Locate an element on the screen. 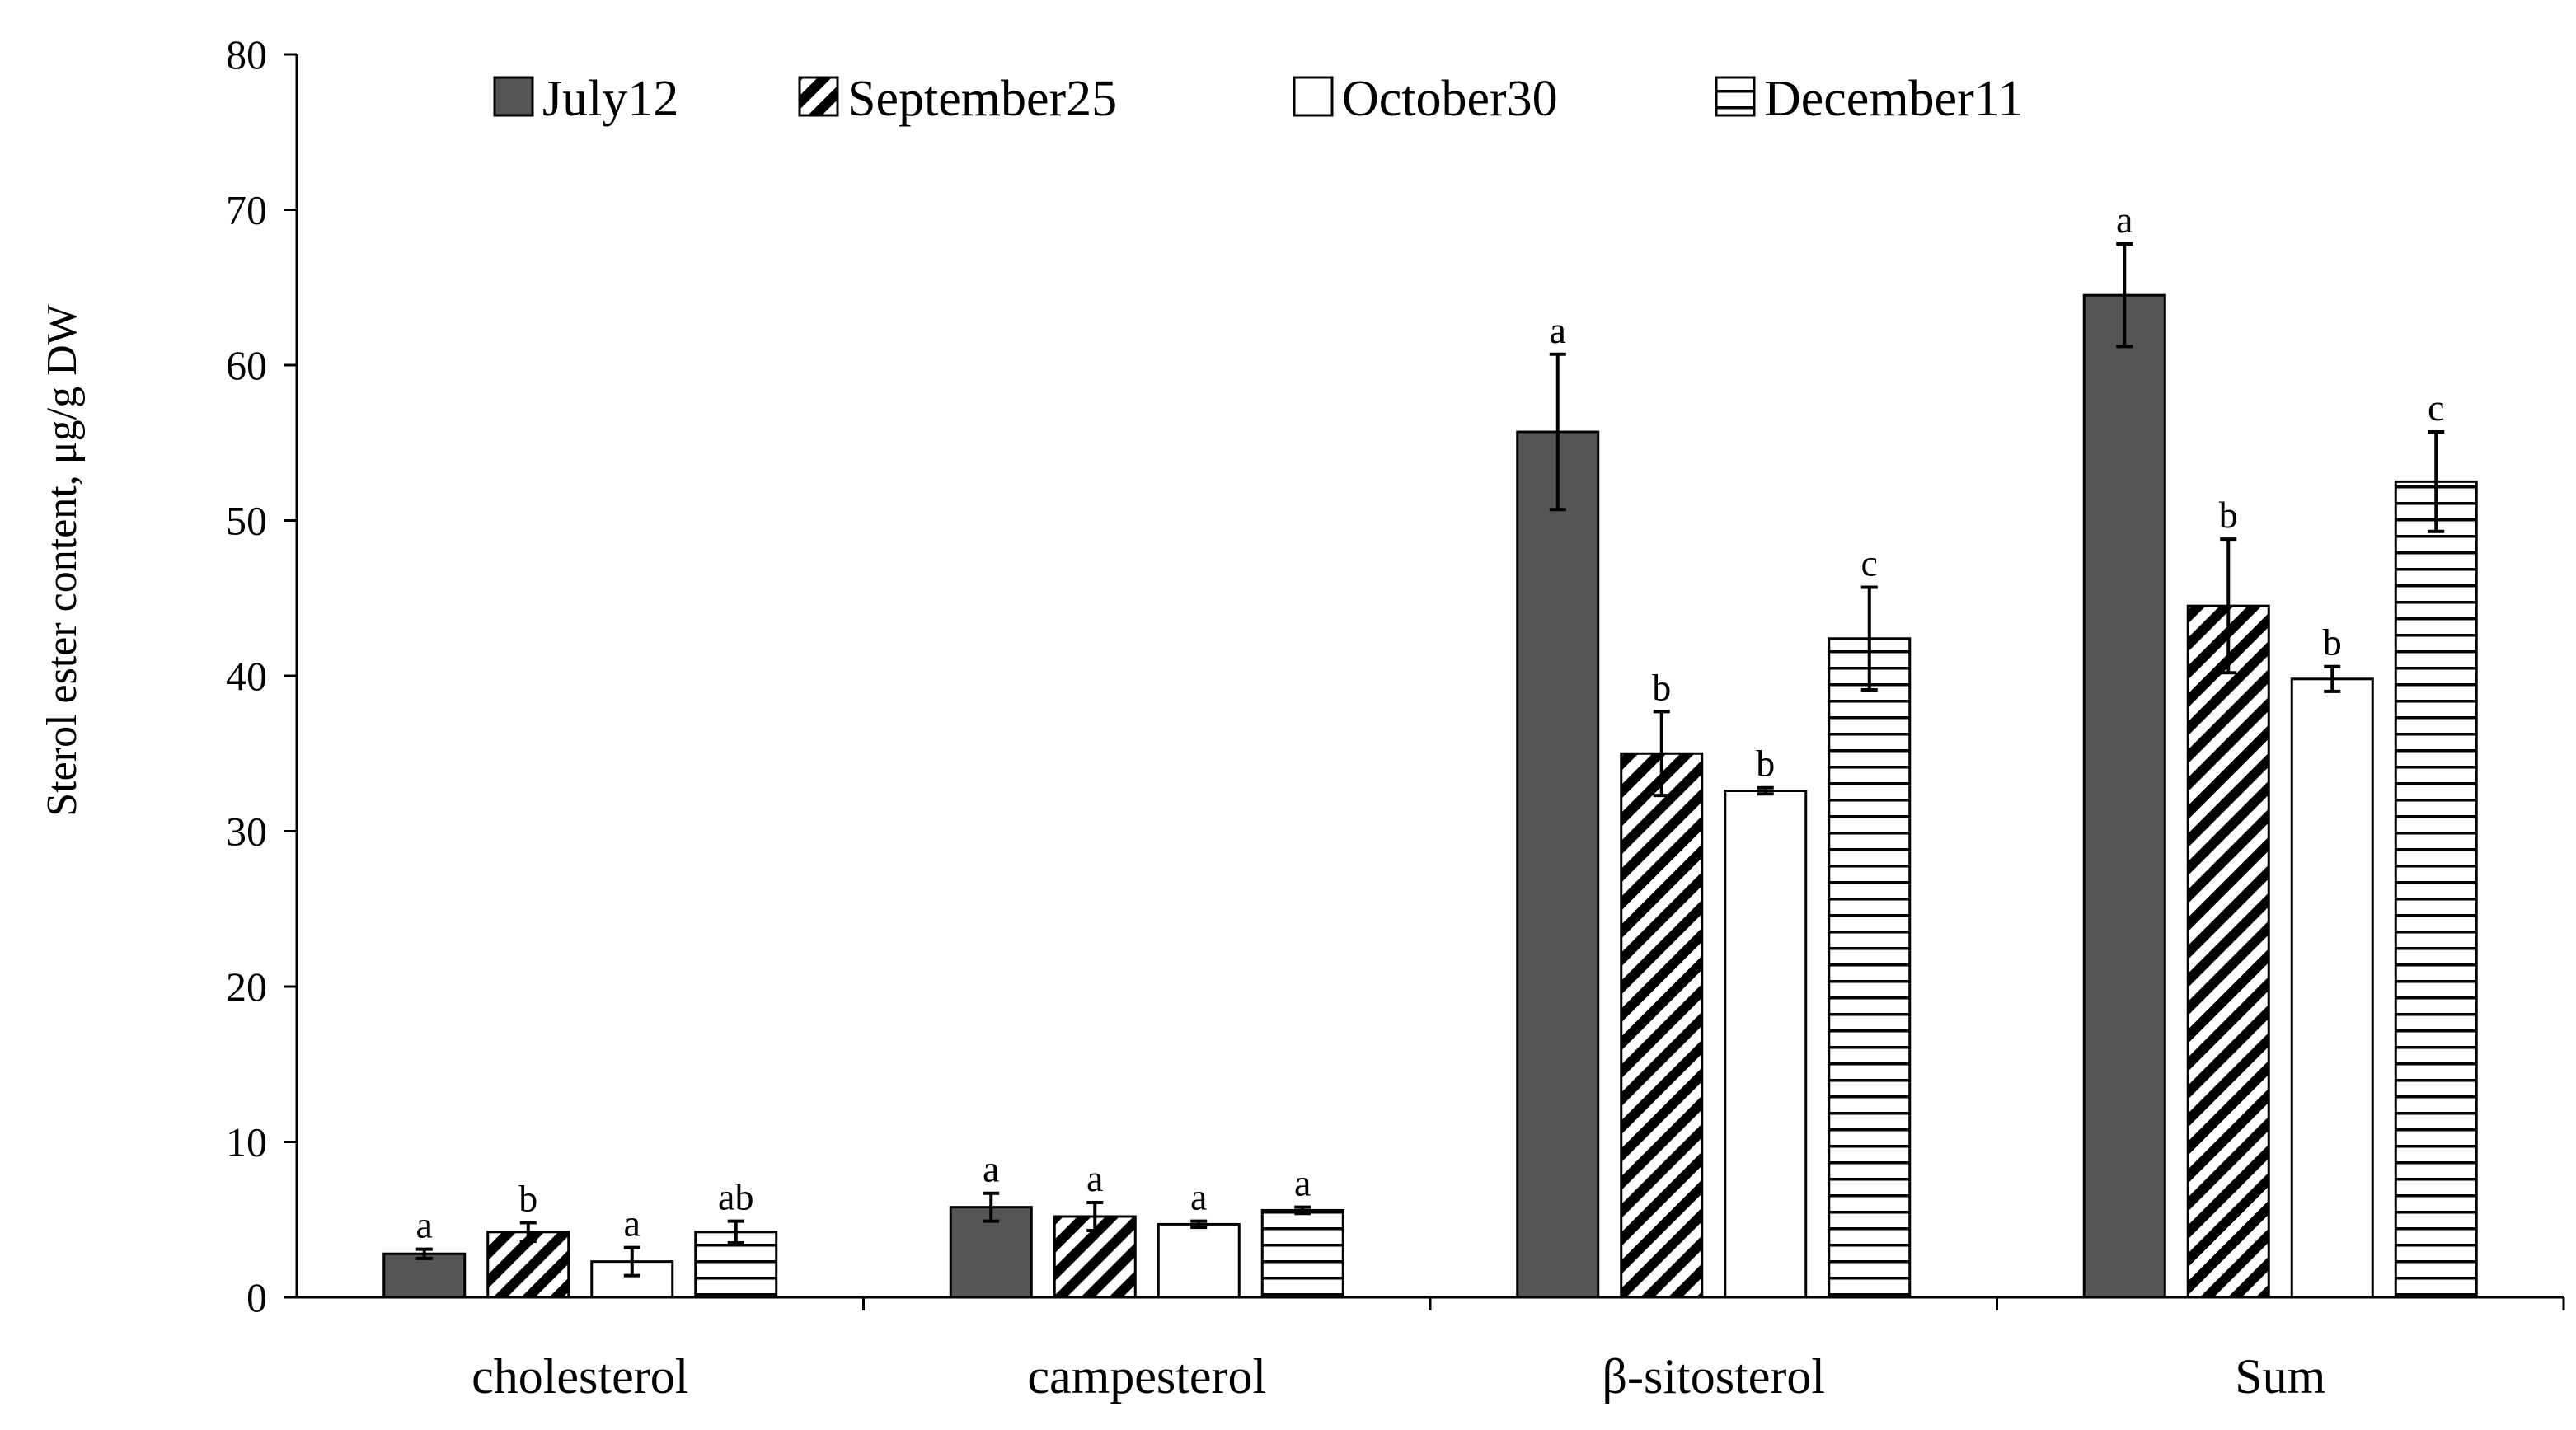 This screenshot has width=2576, height=1430. legend-label-july12: July12 is located at coordinates (610, 99).